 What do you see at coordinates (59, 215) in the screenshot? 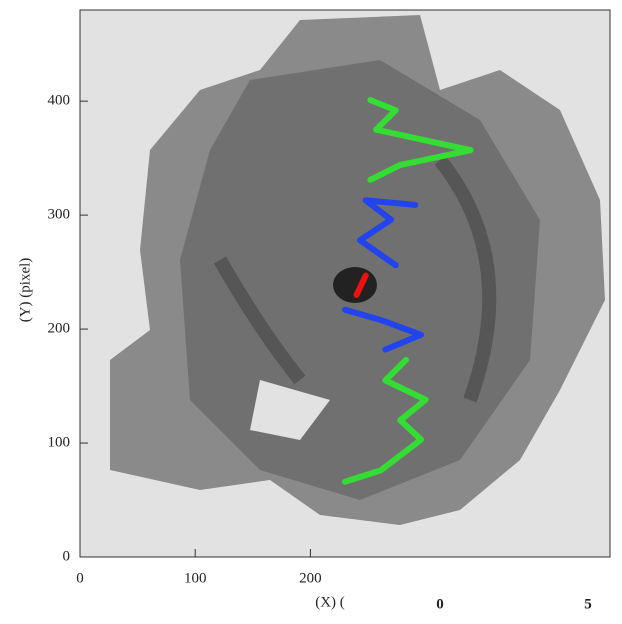
I see `y-tick-label: 300` at bounding box center [59, 215].